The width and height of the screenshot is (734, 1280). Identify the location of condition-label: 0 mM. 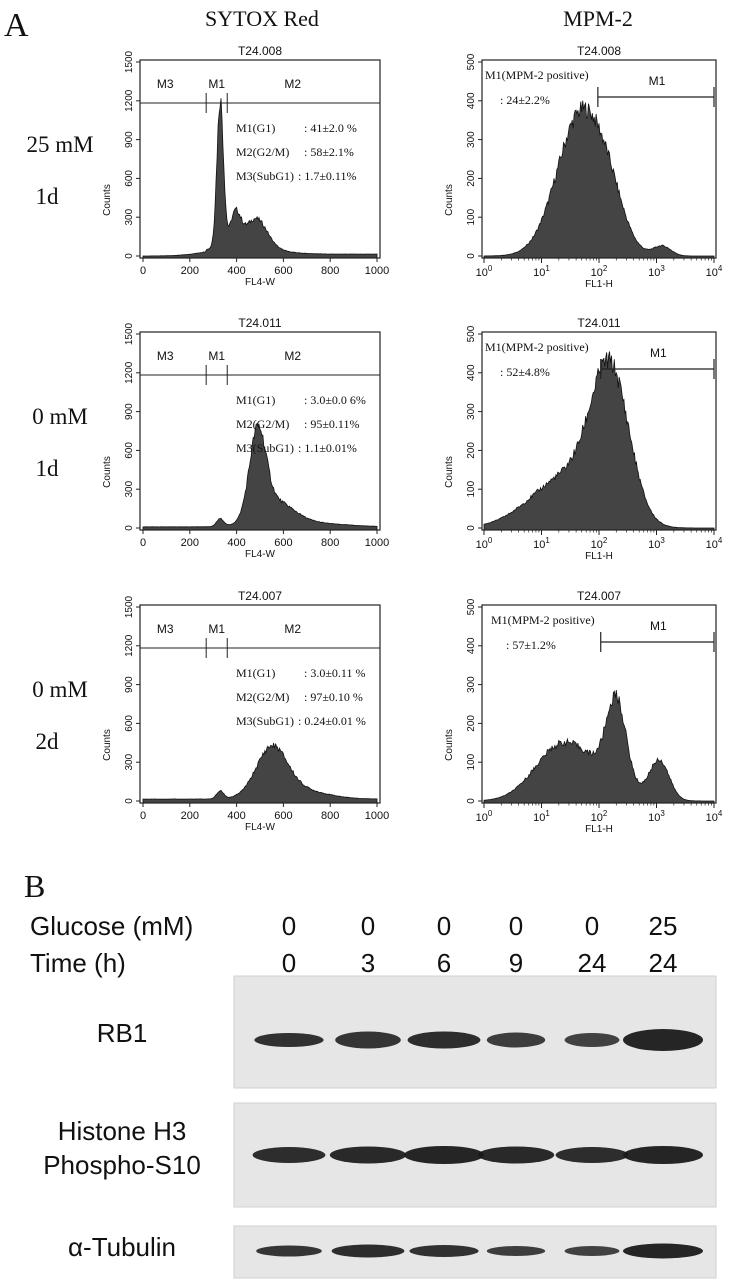
(60, 416).